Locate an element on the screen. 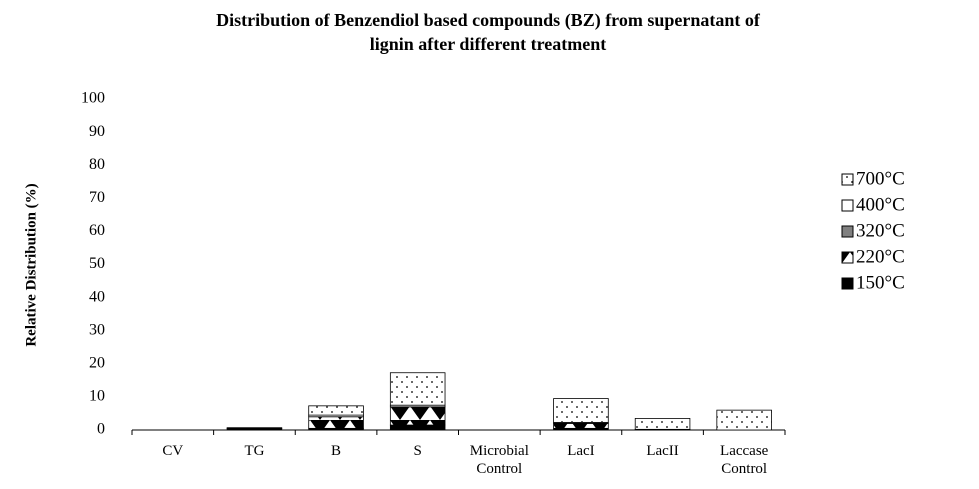 The width and height of the screenshot is (979, 489). legend-label: 150°C is located at coordinates (880, 282).